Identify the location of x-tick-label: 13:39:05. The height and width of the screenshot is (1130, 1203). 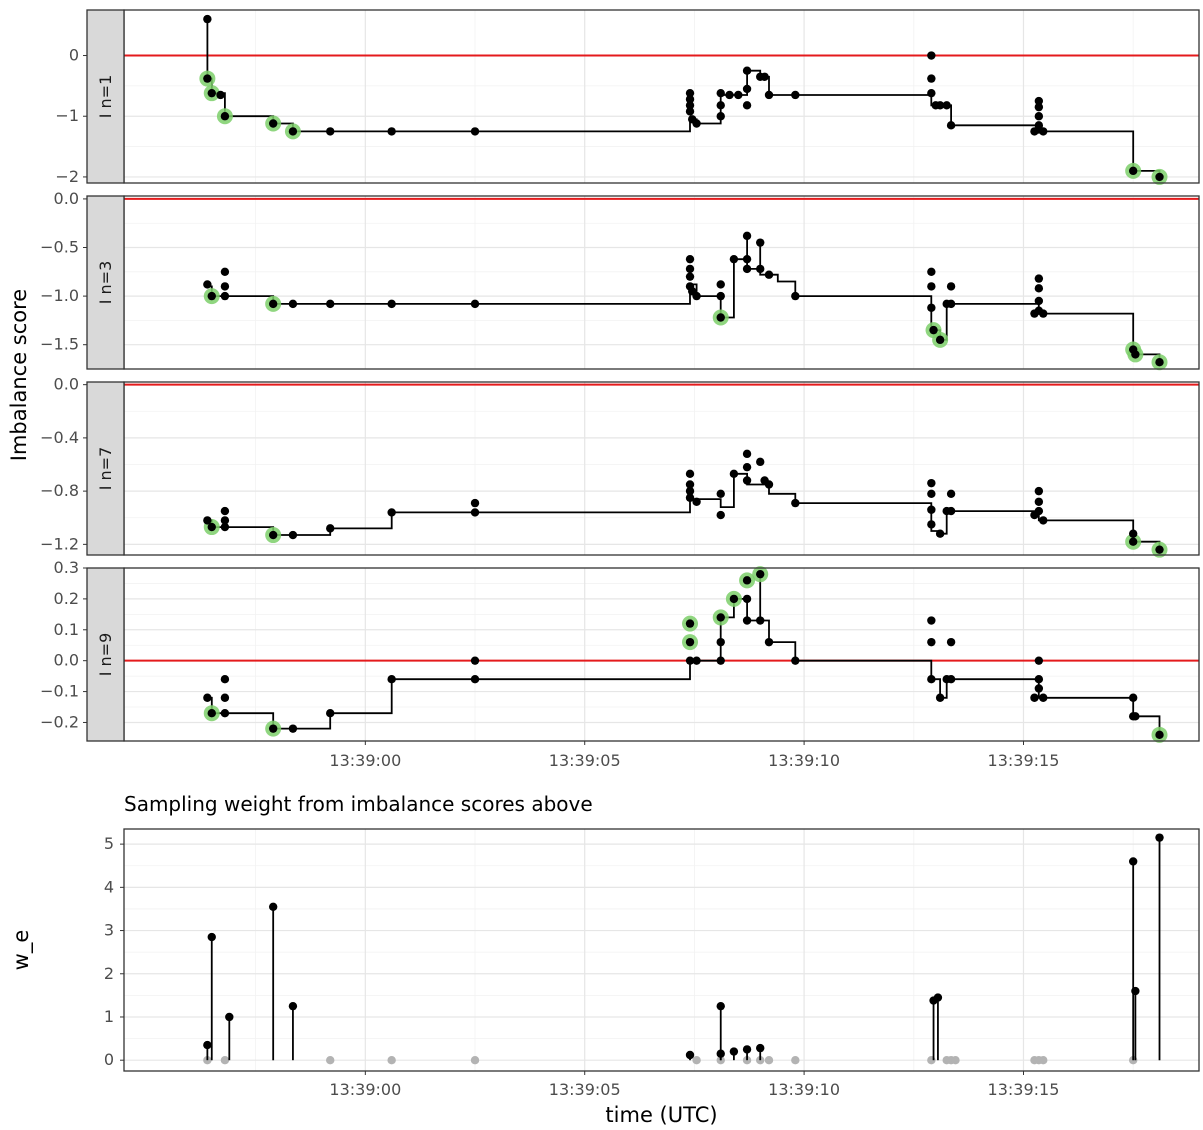
(585, 760).